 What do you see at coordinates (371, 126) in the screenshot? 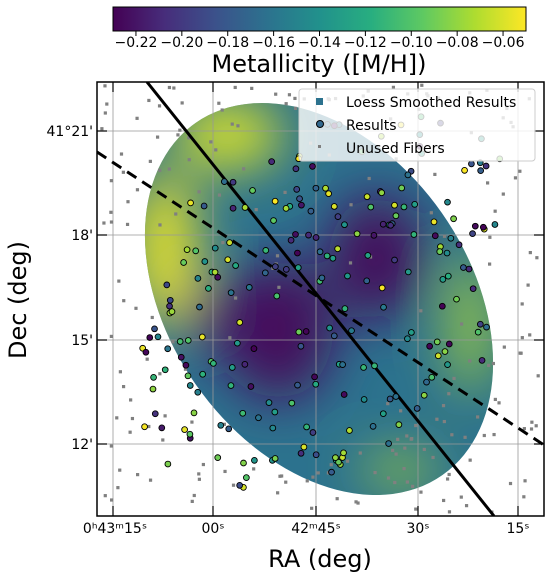
I see `legend-label-results: Results` at bounding box center [371, 126].